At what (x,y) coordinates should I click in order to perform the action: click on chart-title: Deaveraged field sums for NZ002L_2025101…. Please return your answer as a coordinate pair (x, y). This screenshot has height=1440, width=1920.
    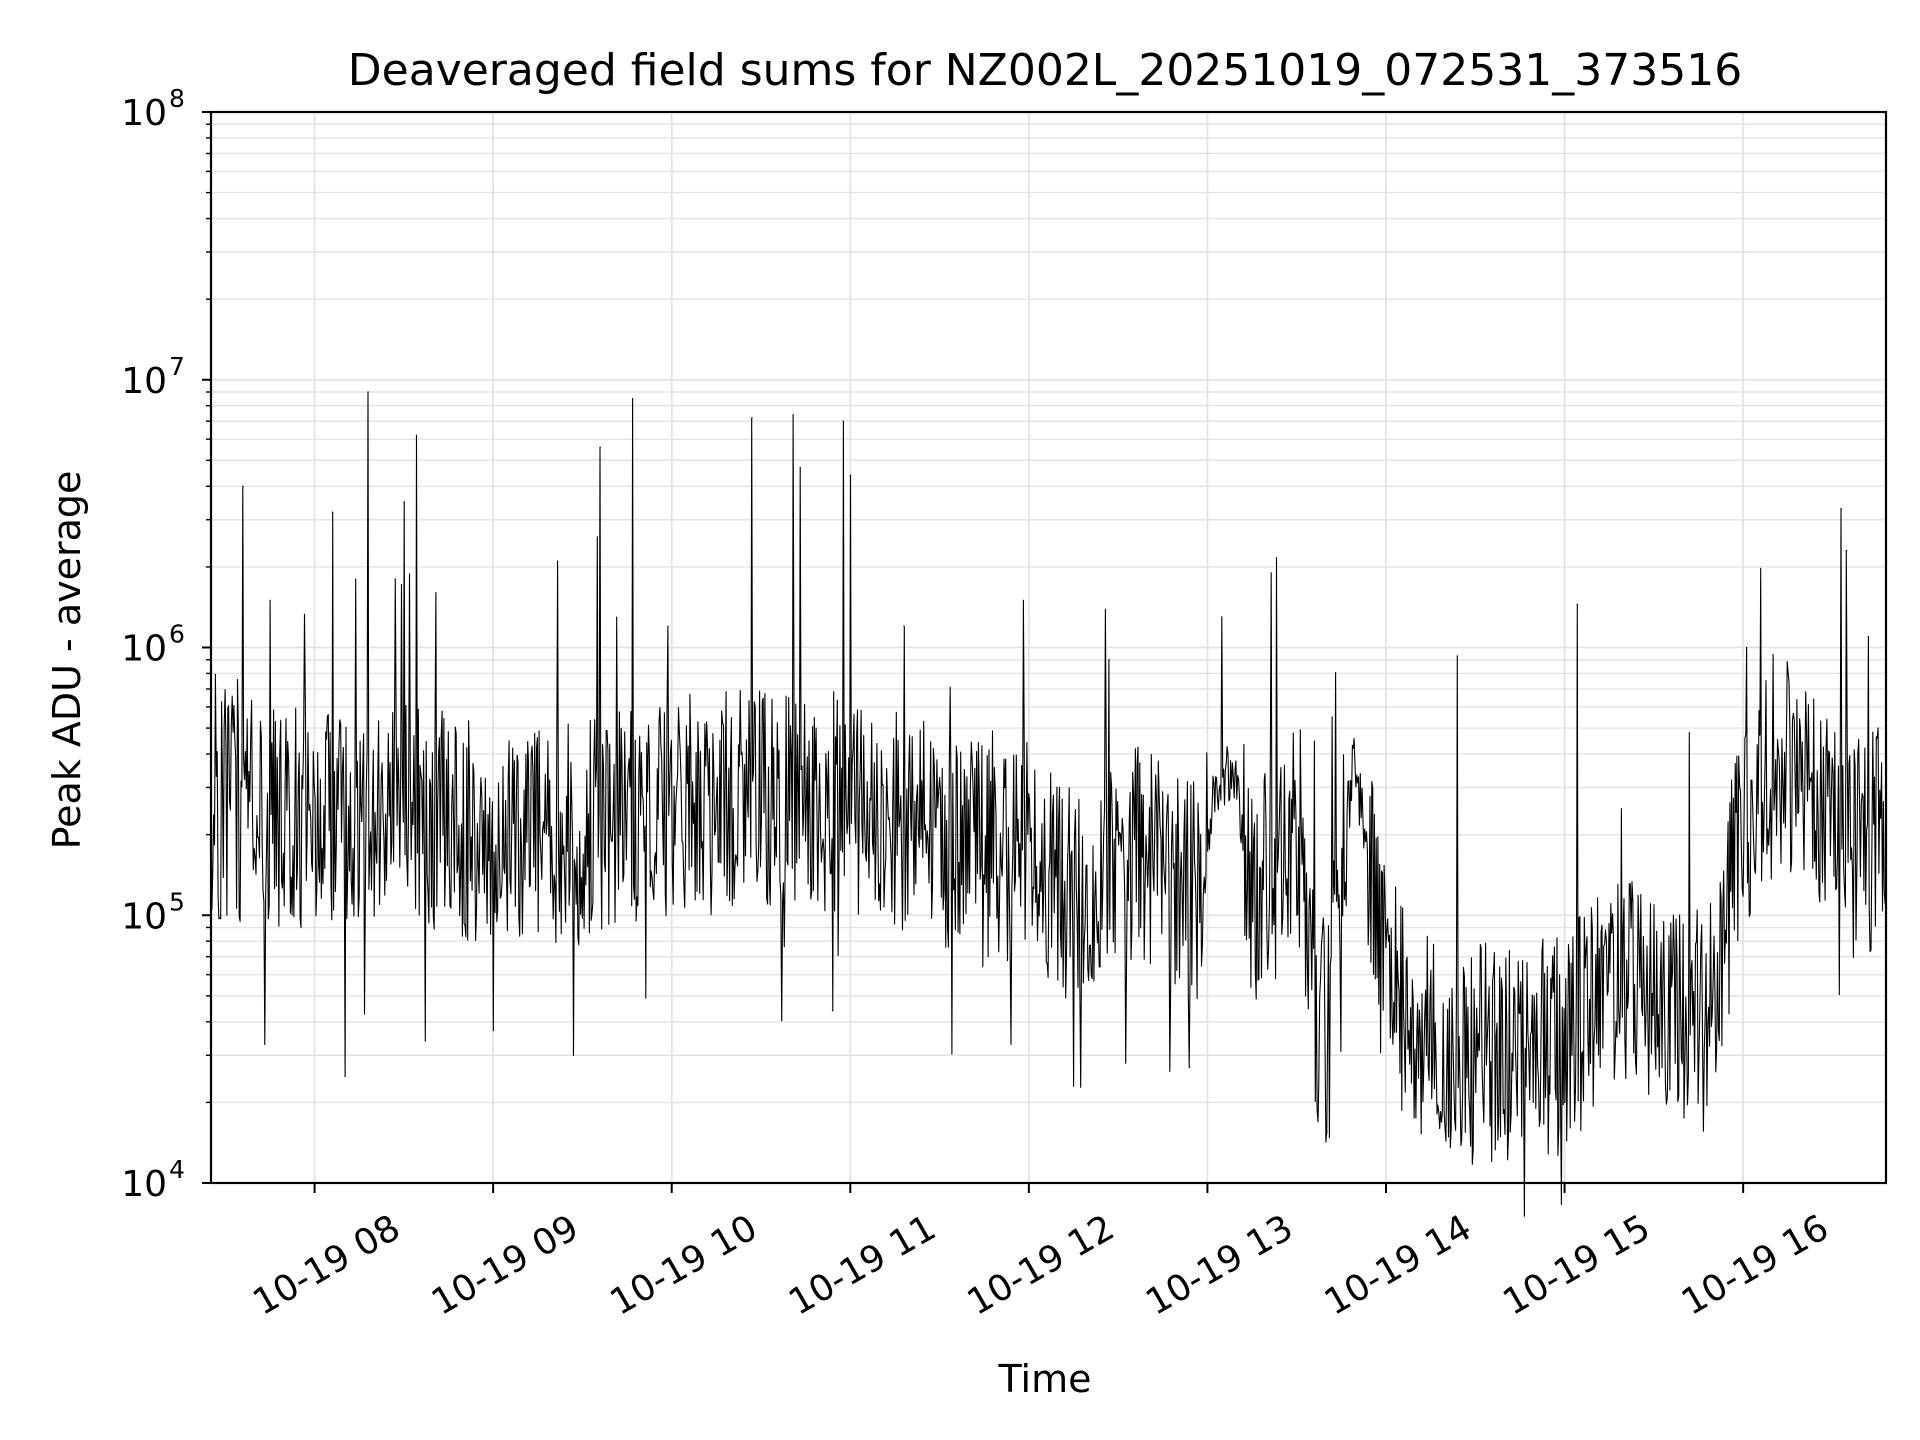
    Looking at the image, I should click on (1045, 70).